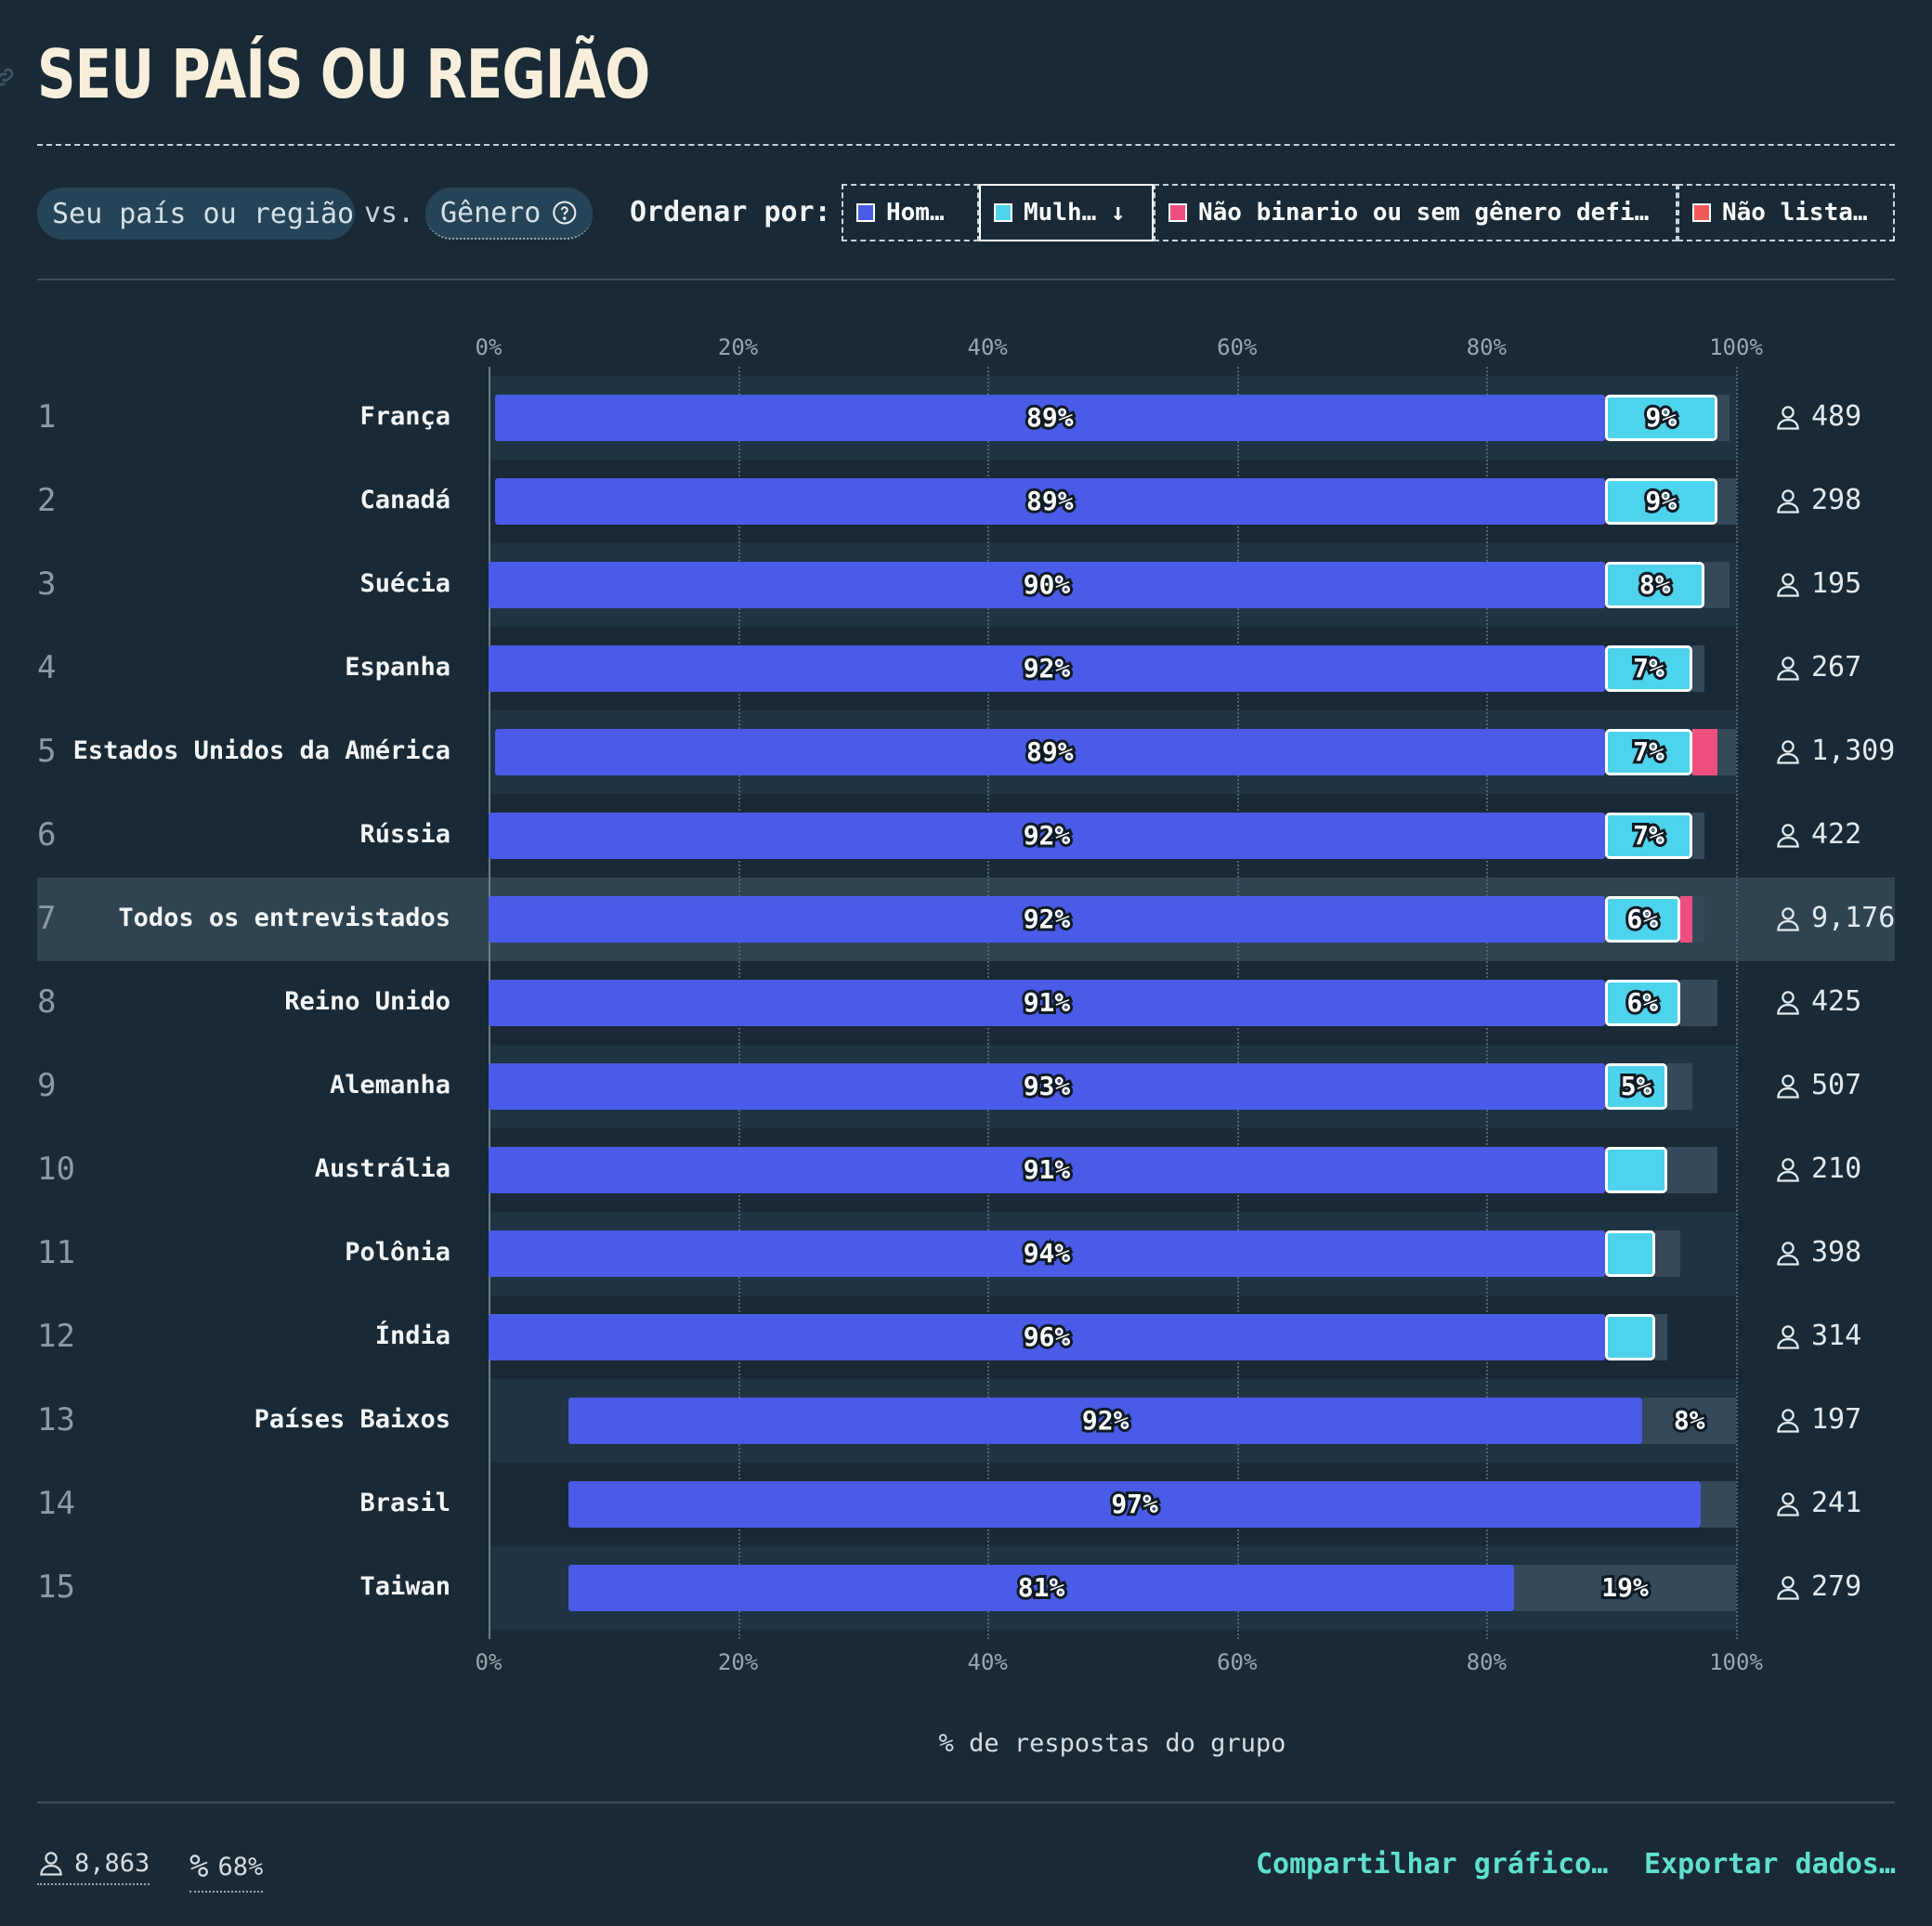  What do you see at coordinates (404, 416) in the screenshot?
I see `row-label: França` at bounding box center [404, 416].